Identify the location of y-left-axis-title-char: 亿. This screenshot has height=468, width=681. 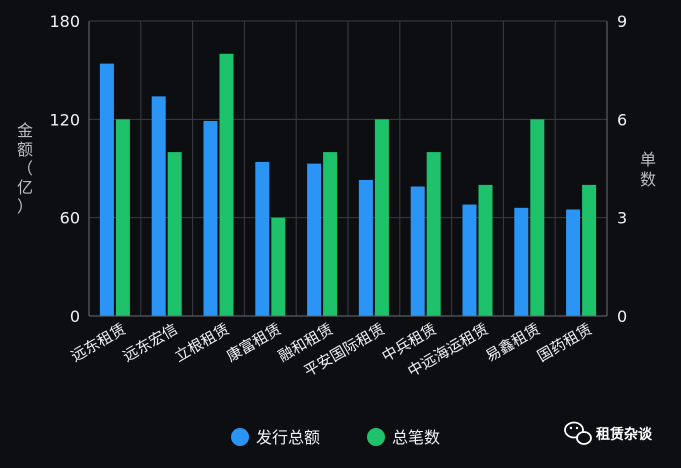
(25, 187).